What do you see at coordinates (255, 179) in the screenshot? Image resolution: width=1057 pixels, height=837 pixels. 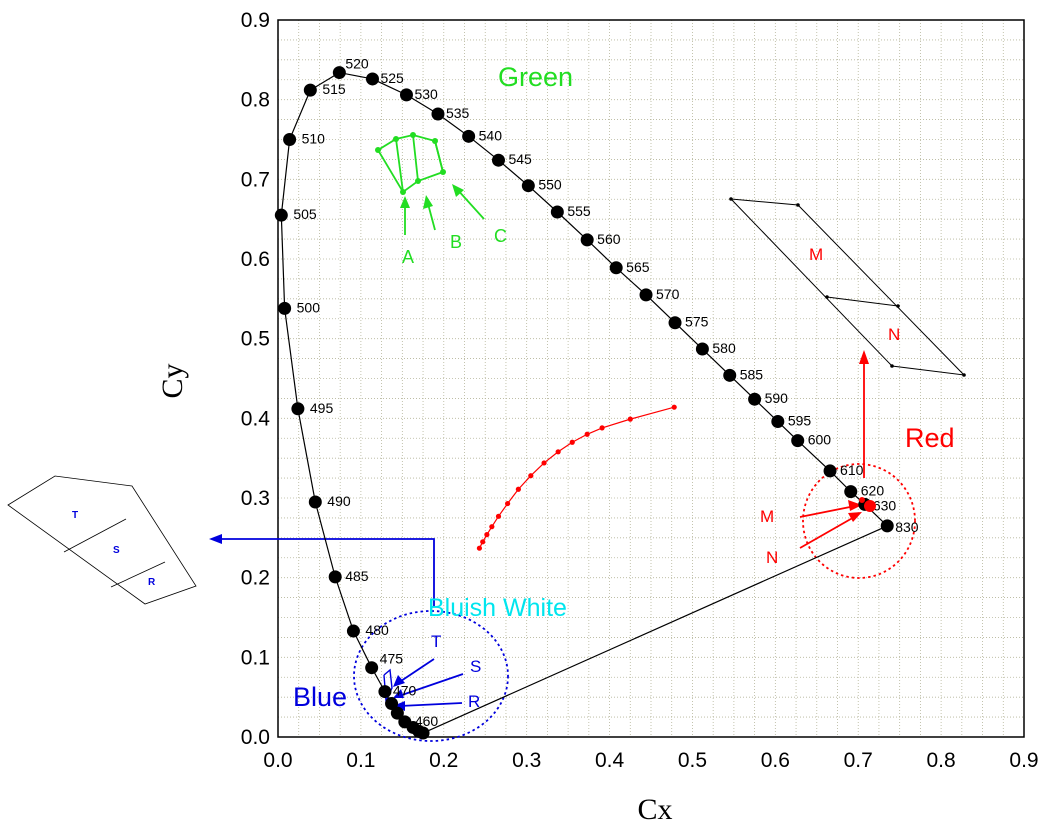 I see `y-tick-label: 0.7` at bounding box center [255, 179].